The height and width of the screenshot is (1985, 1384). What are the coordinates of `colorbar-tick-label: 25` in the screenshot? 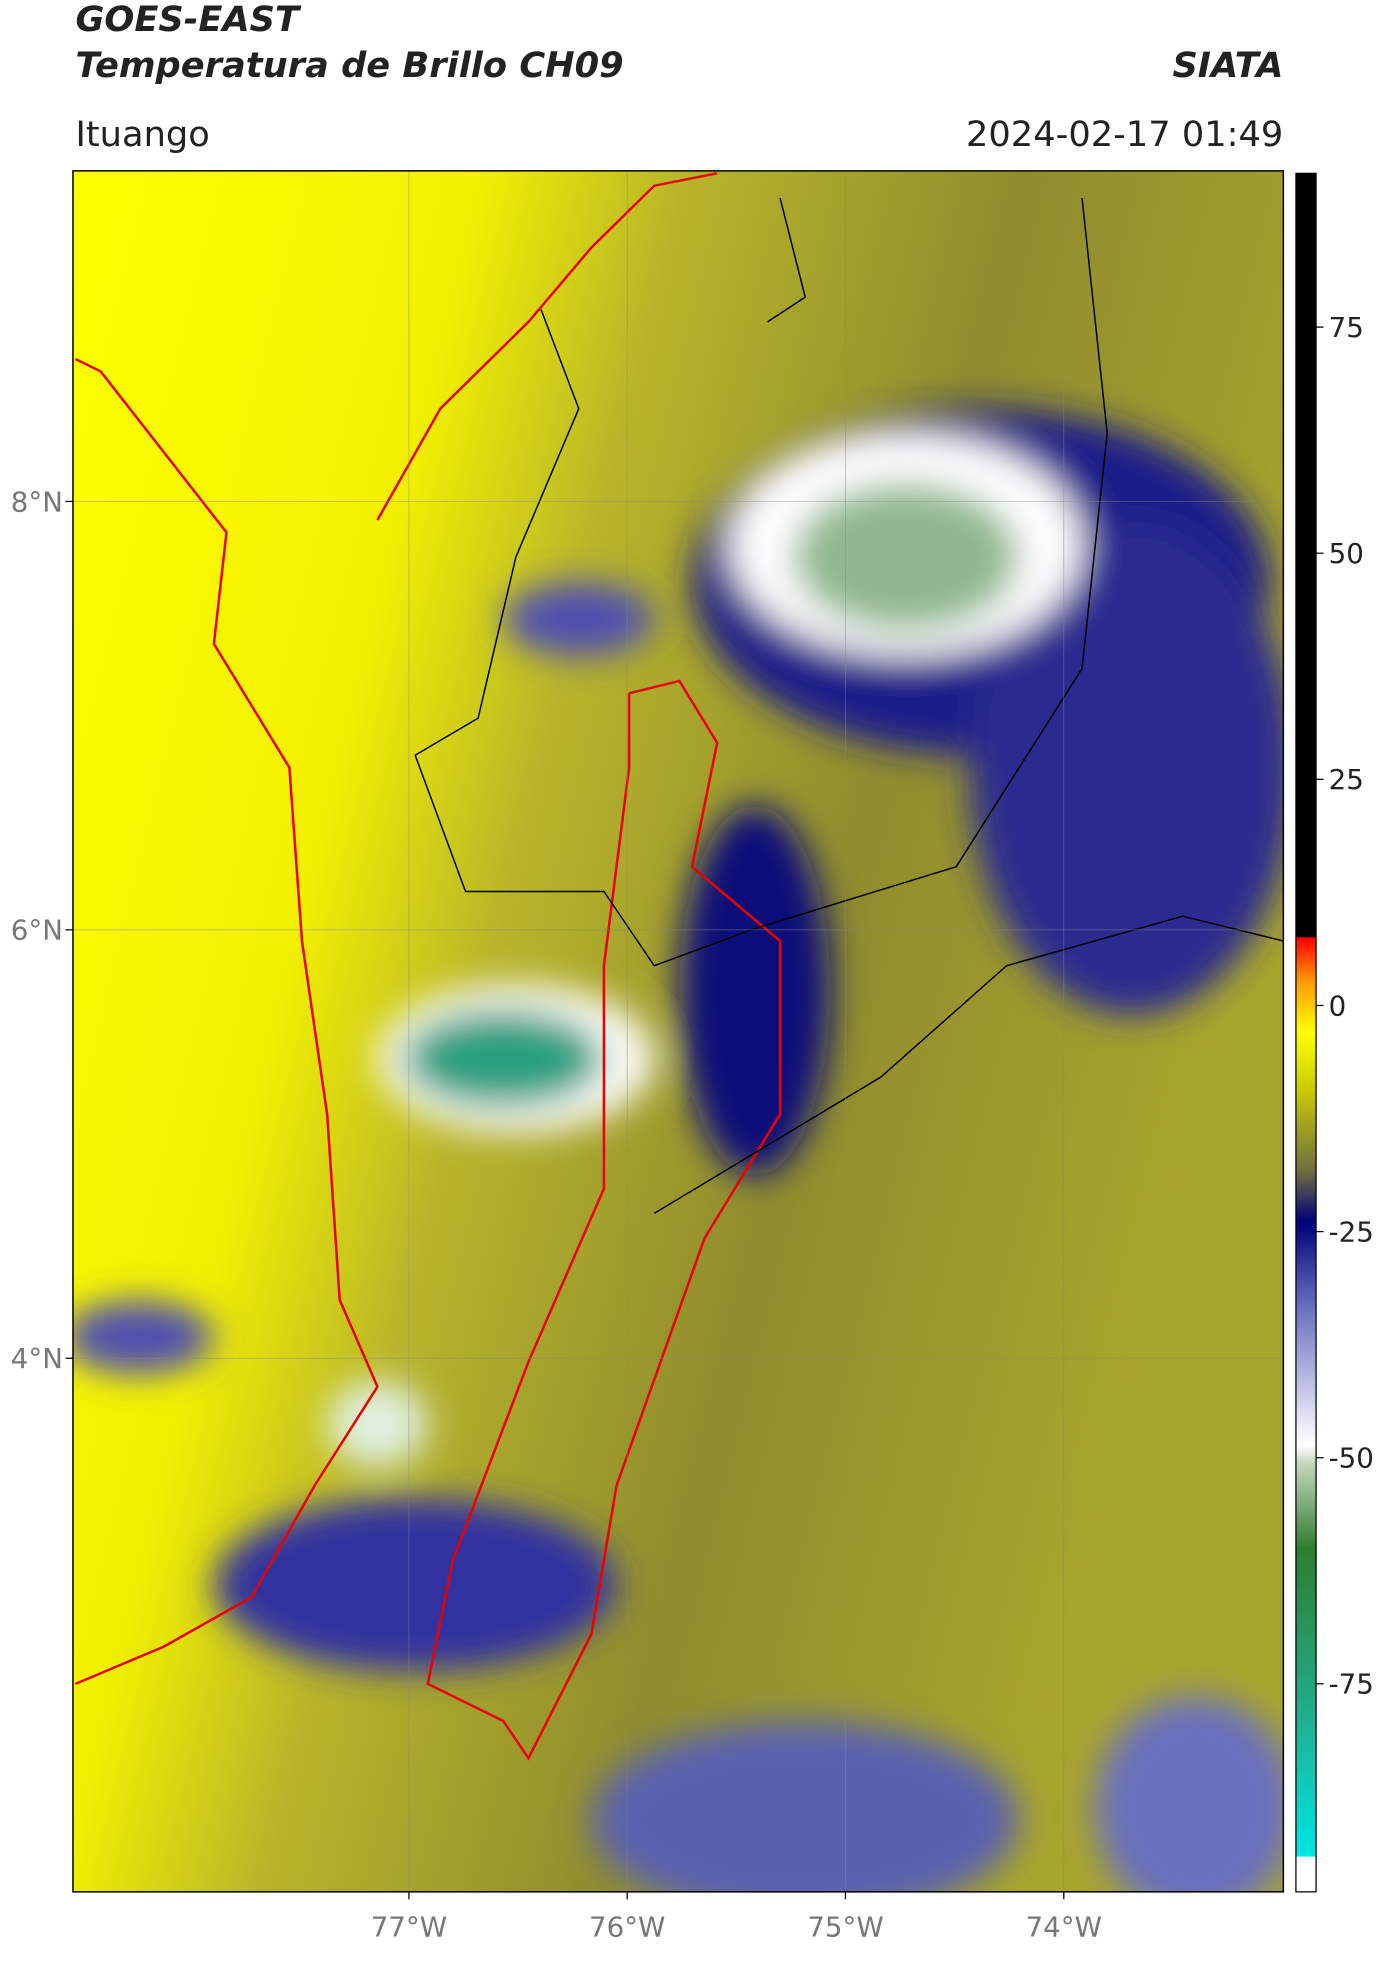 It's located at (1346, 780).